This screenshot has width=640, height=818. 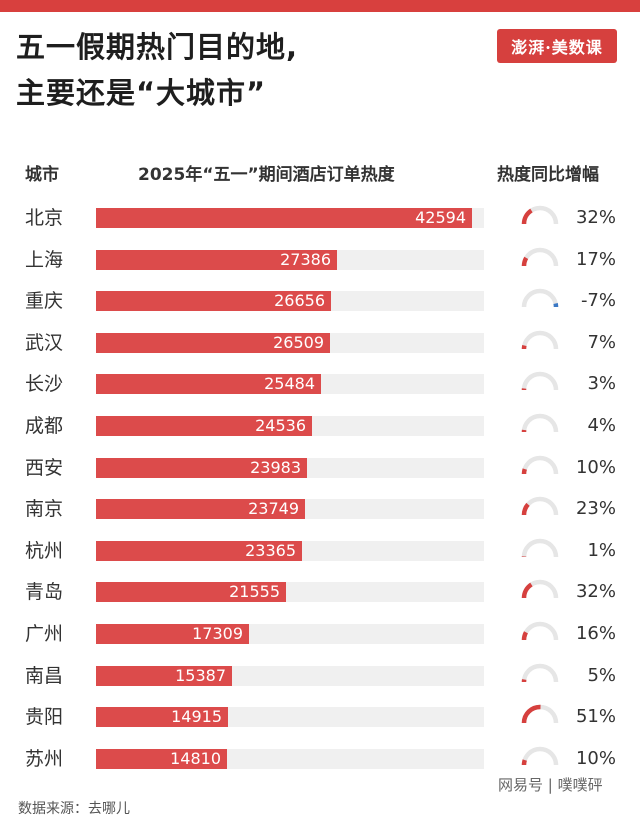 What do you see at coordinates (591, 509) in the screenshot?
I see `yoy-value: 23%` at bounding box center [591, 509].